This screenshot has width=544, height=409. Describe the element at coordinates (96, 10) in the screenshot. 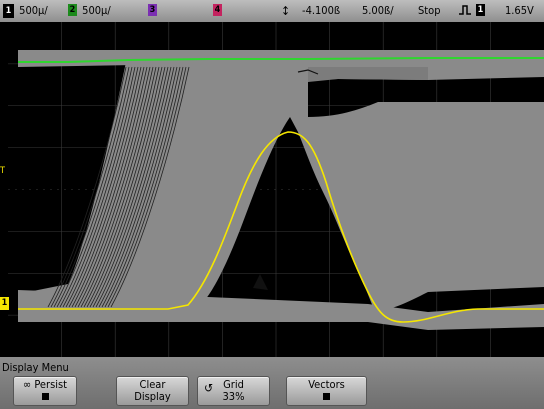

I see `ch2-scale-value: 500μ/` at that location.